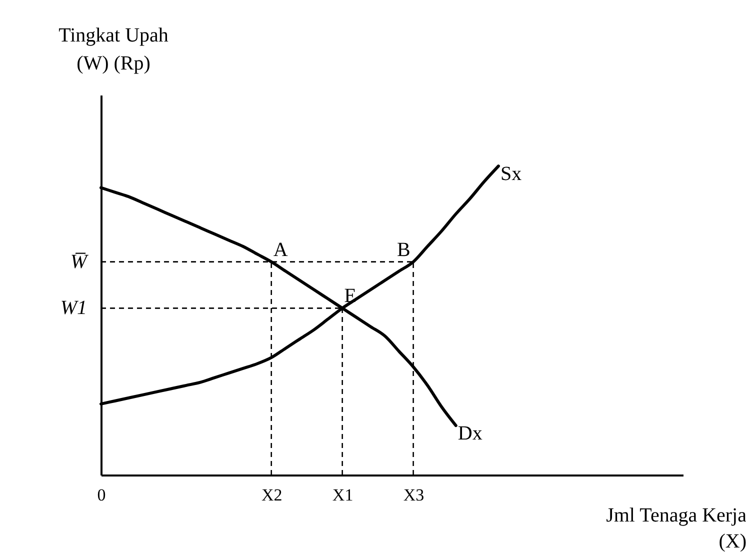  I want to click on annotation: A, so click(280, 249).